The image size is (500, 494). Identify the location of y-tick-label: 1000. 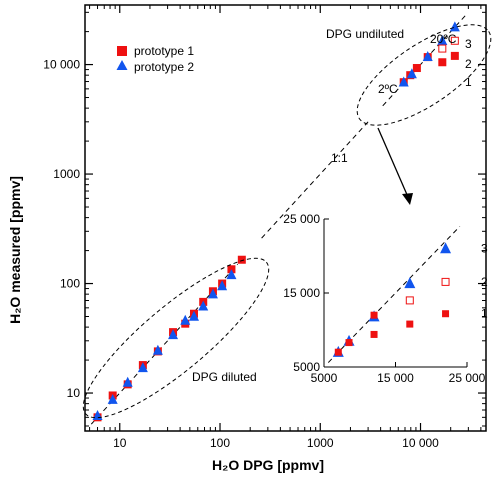
(66, 174).